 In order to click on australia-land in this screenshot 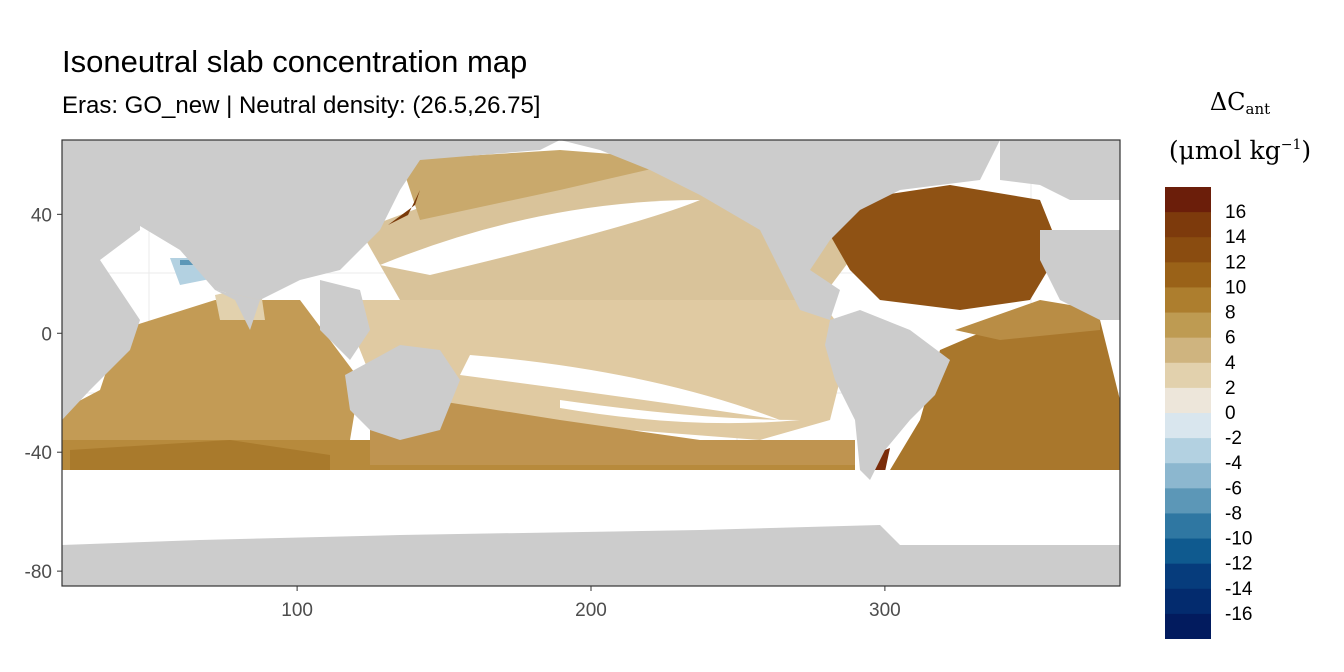, I will do `click(402, 392)`.